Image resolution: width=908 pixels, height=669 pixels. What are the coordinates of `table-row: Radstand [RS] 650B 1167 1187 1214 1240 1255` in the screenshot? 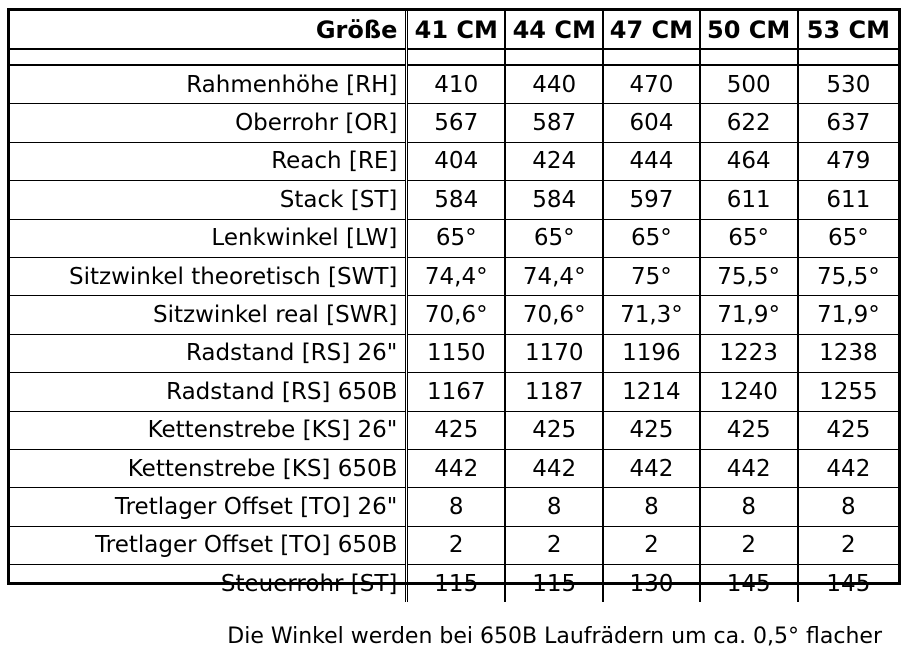 It's located at (454, 392).